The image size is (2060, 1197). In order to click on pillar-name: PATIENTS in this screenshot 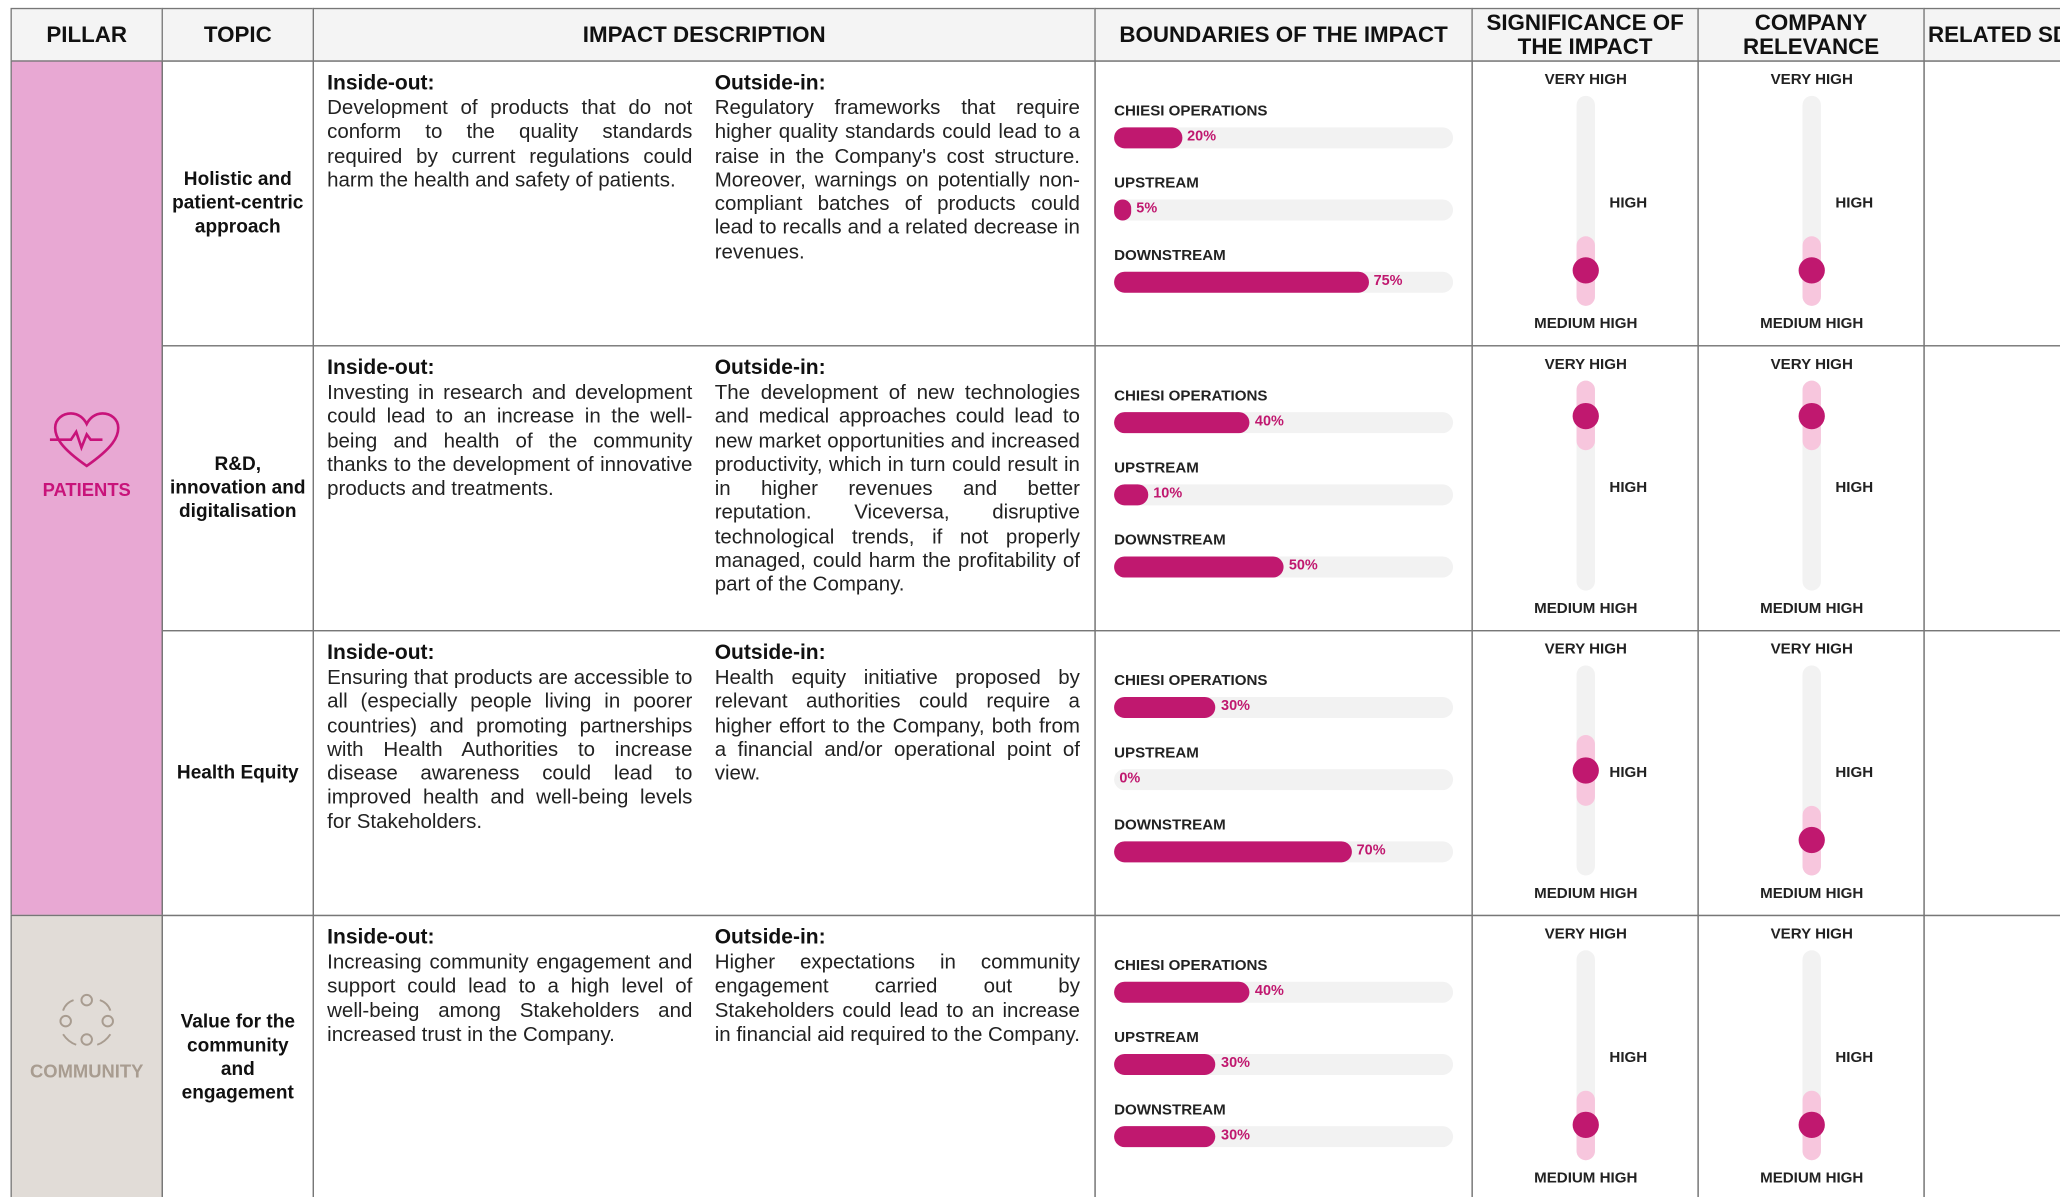, I will do `click(86, 490)`.